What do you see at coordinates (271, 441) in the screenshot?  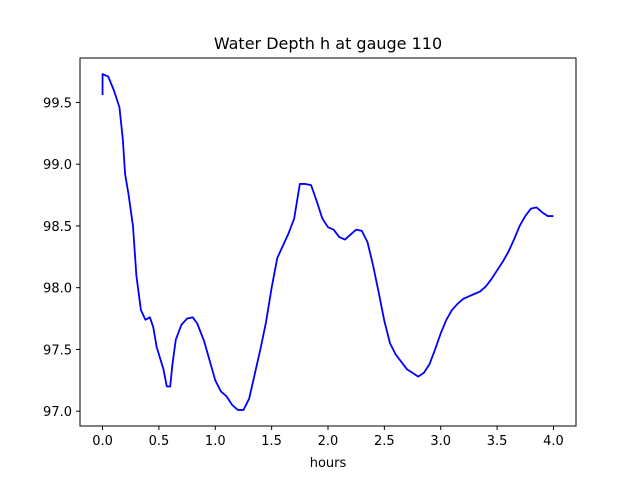 I see `x-tick-label: 1.5` at bounding box center [271, 441].